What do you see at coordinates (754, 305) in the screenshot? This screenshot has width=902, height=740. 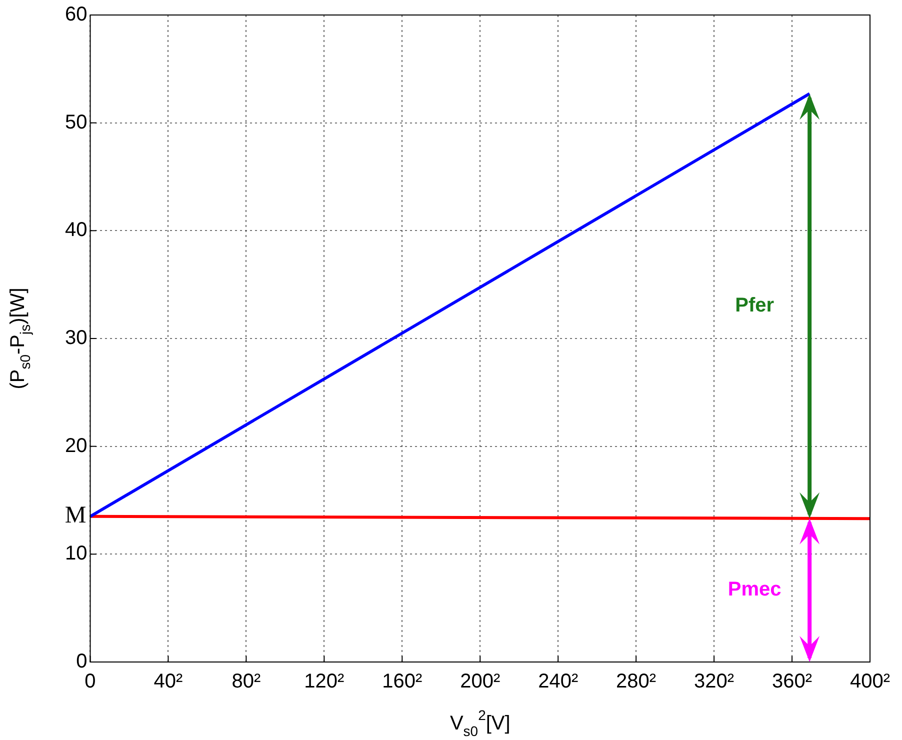 I see `annotation: Pfer` at bounding box center [754, 305].